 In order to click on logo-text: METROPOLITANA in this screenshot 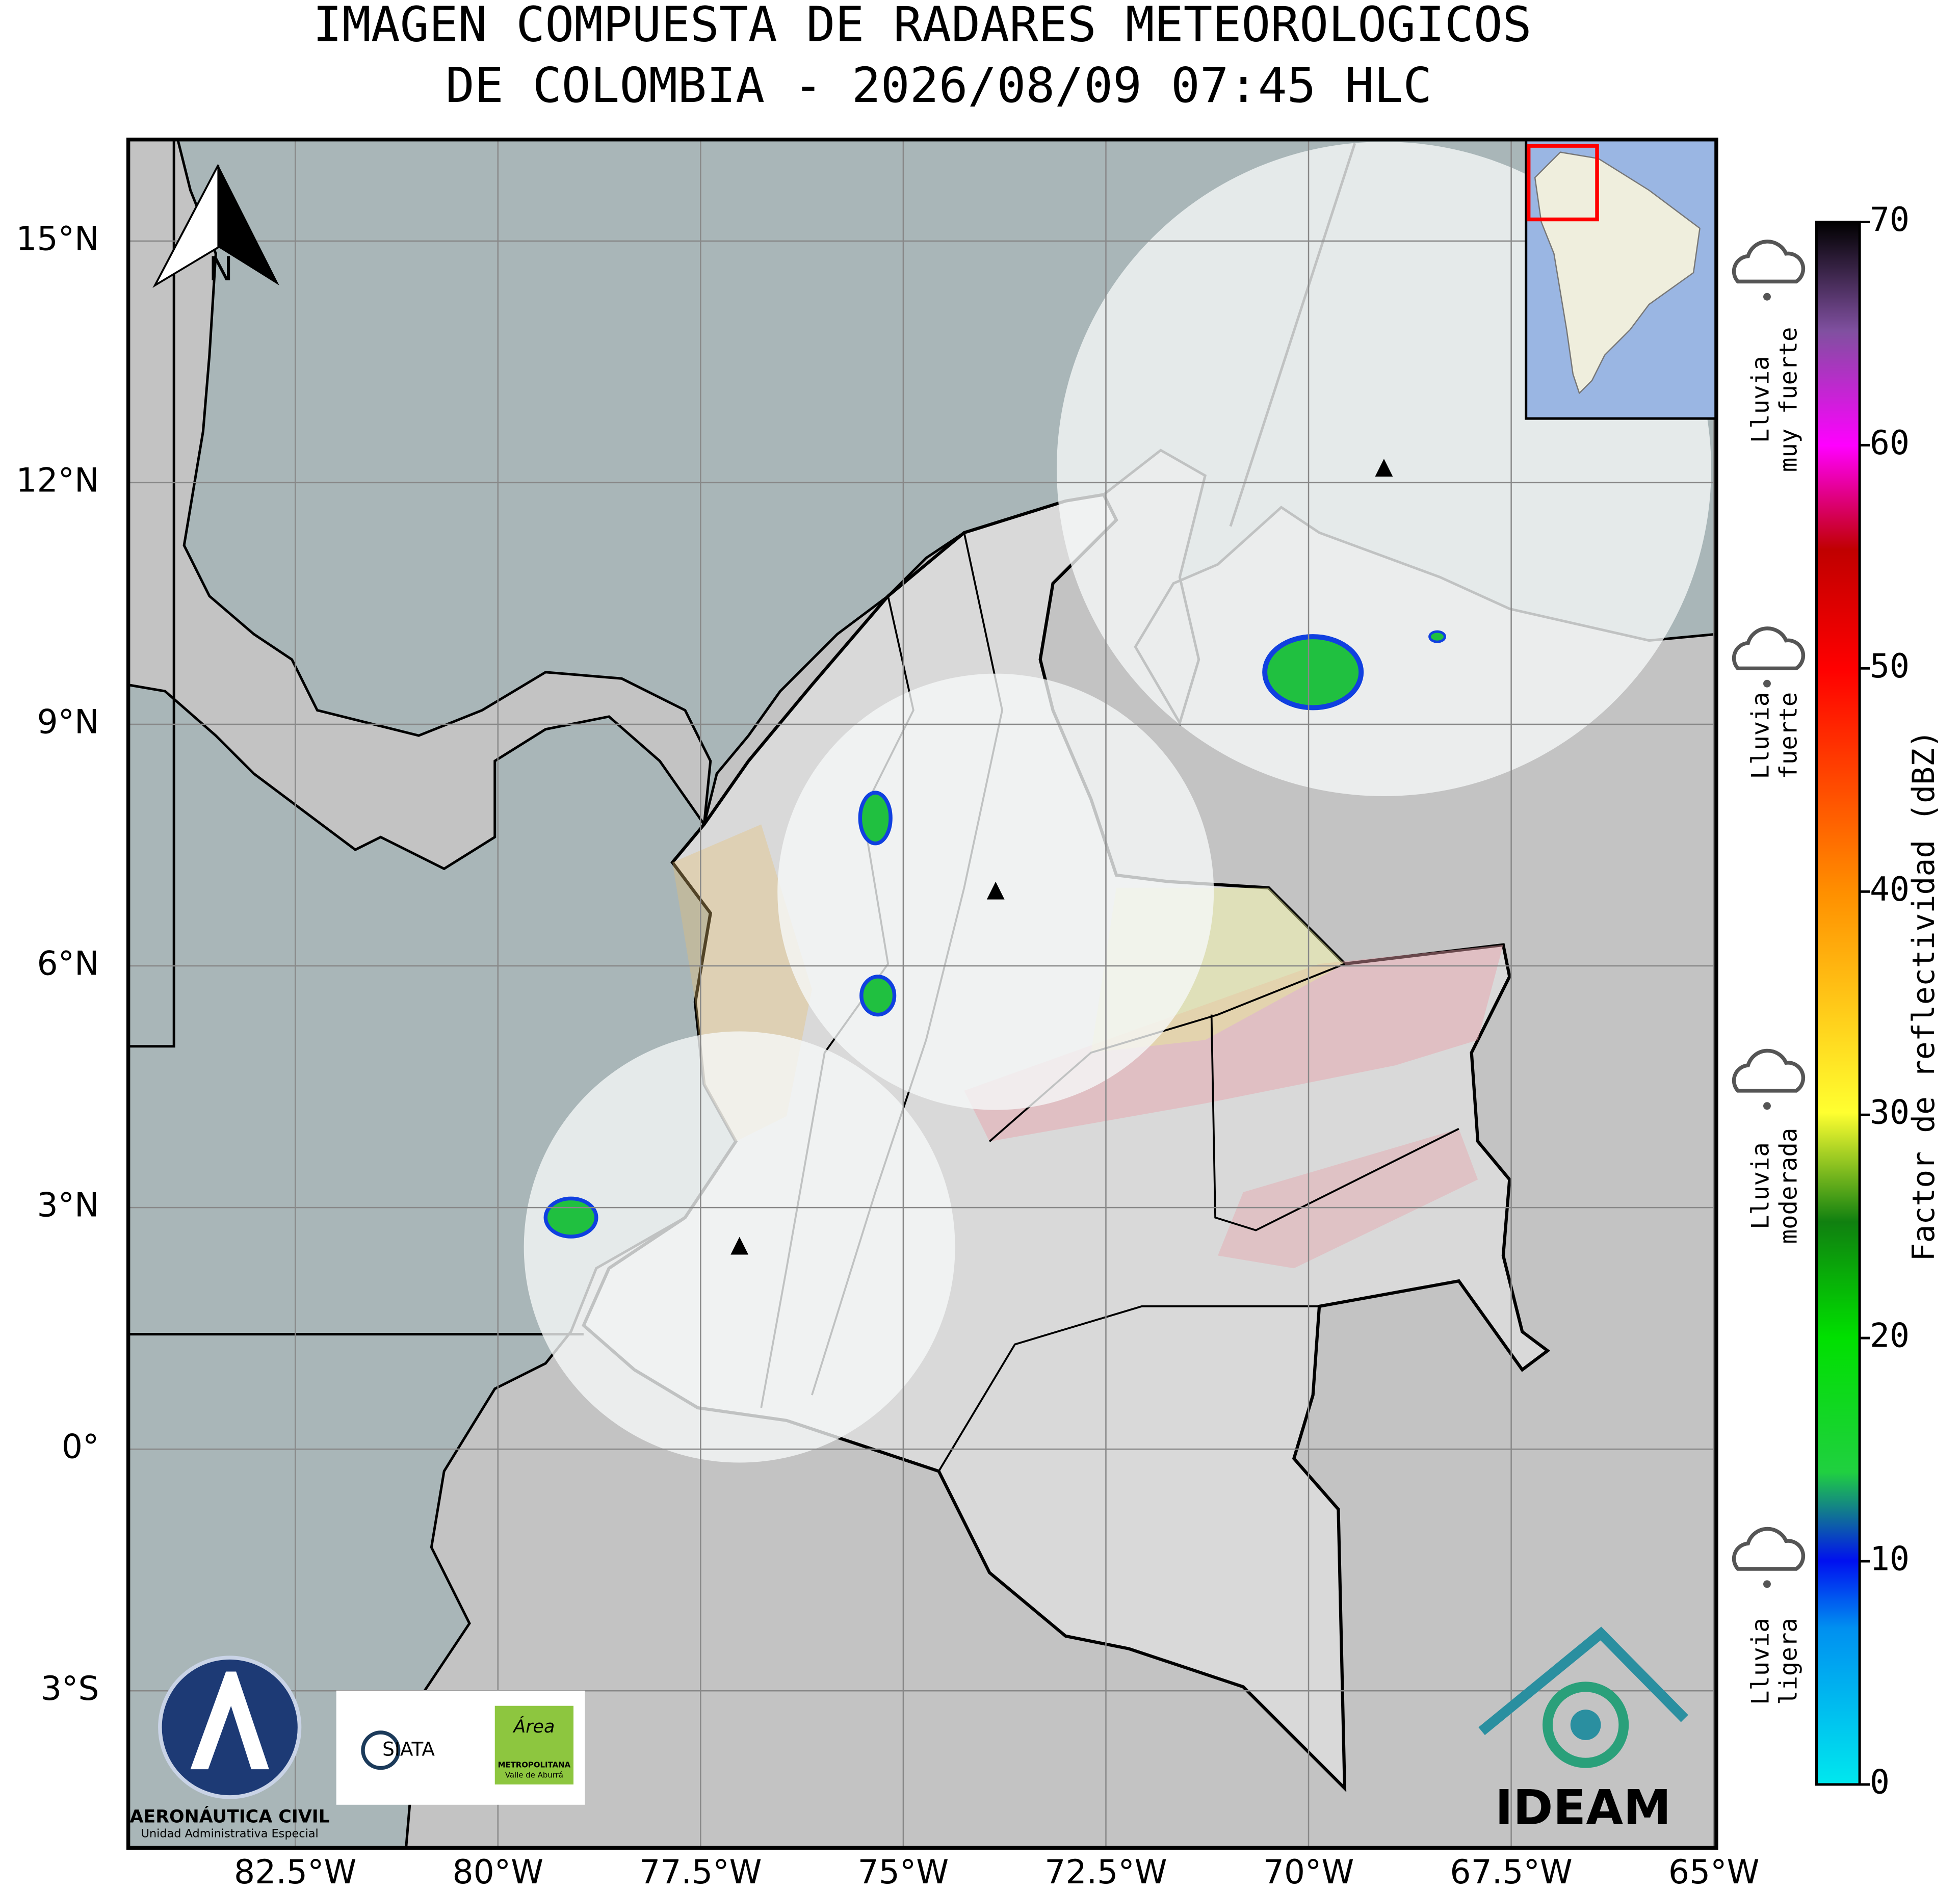, I will do `click(534, 1765)`.